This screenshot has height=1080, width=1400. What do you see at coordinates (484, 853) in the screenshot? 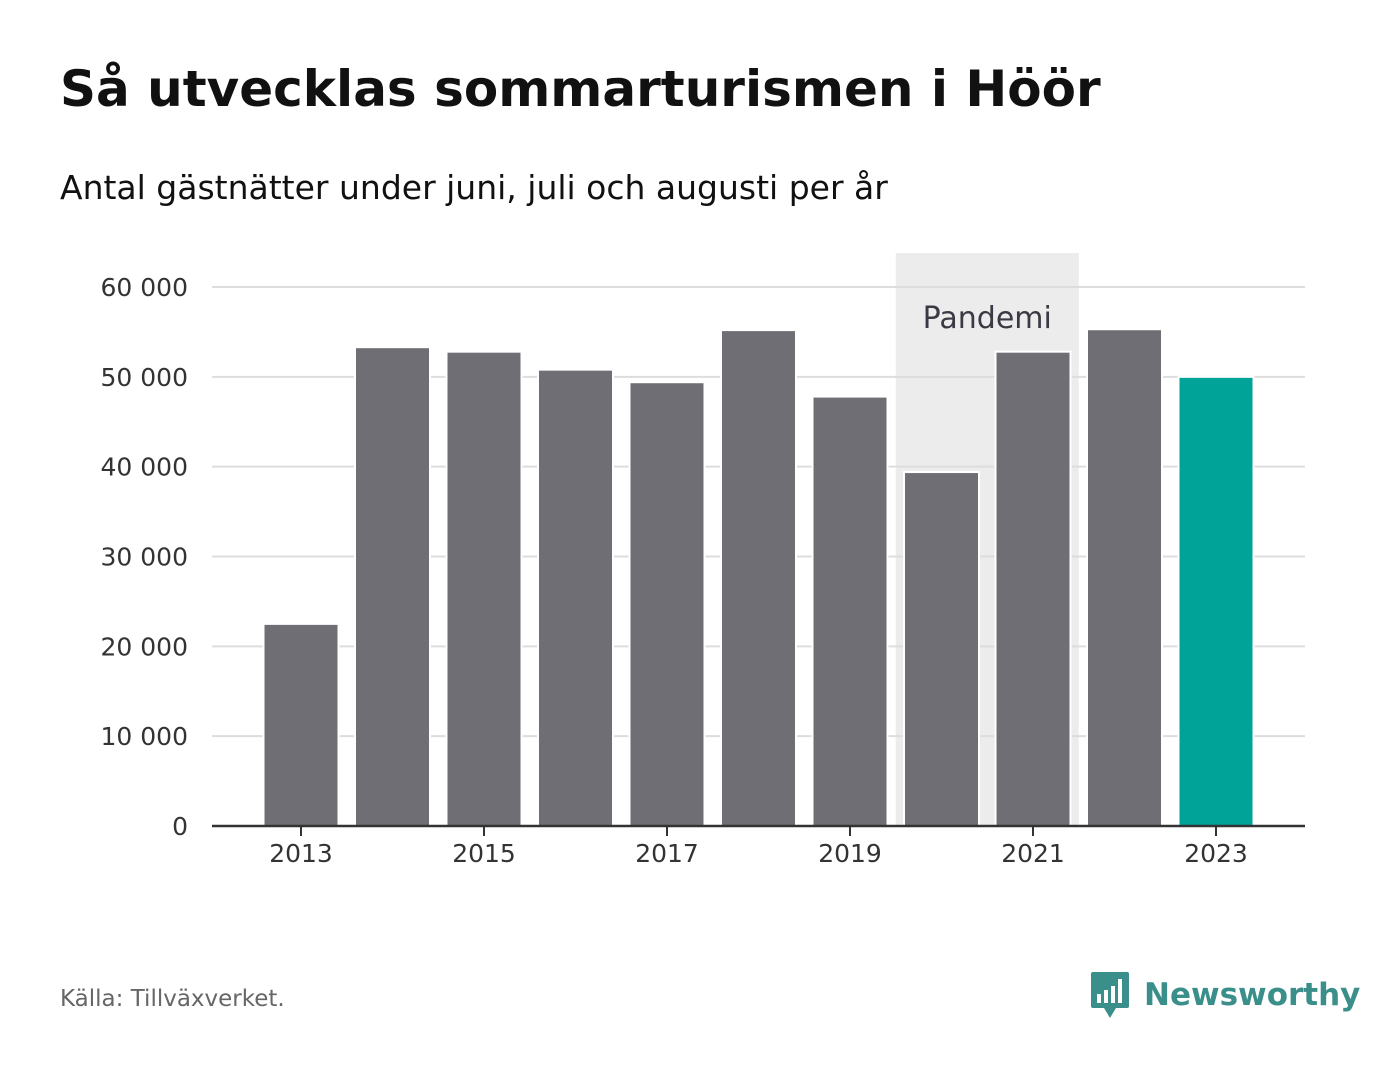
I see `x-tick-label: 2015` at bounding box center [484, 853].